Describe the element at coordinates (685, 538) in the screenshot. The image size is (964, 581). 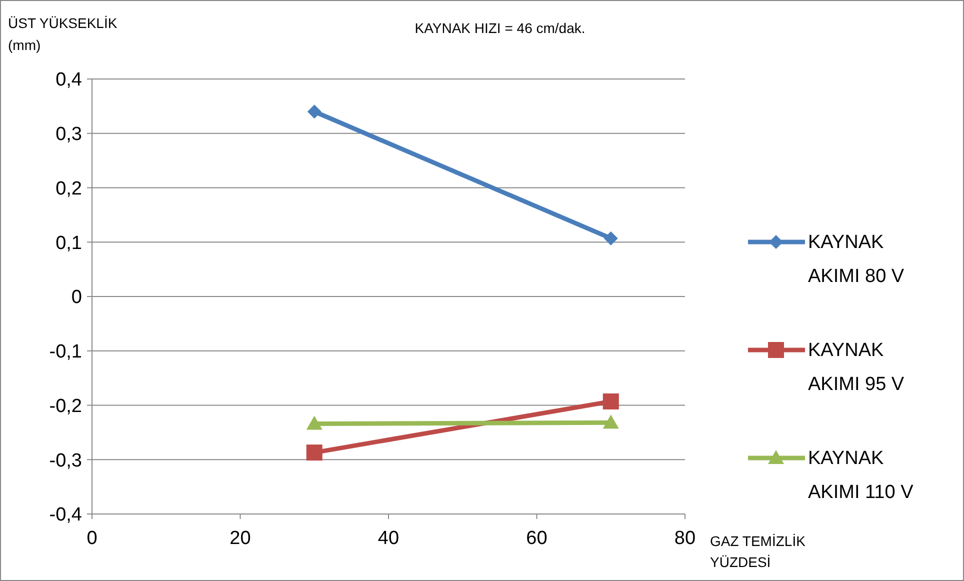
I see `x-tick-label: 80` at that location.